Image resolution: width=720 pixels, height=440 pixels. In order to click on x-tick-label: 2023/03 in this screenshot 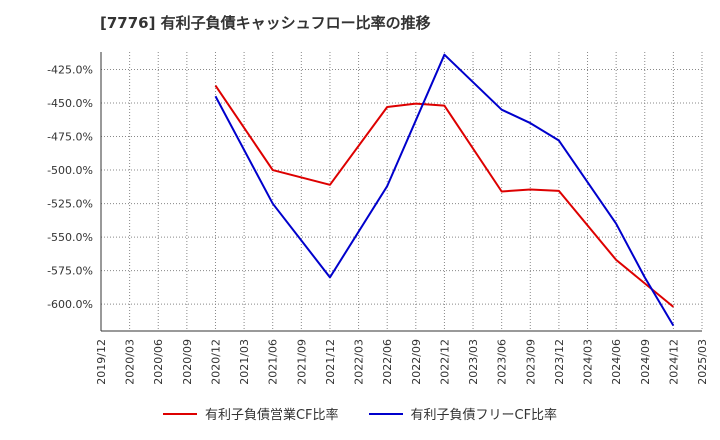, I will do `click(473, 362)`.